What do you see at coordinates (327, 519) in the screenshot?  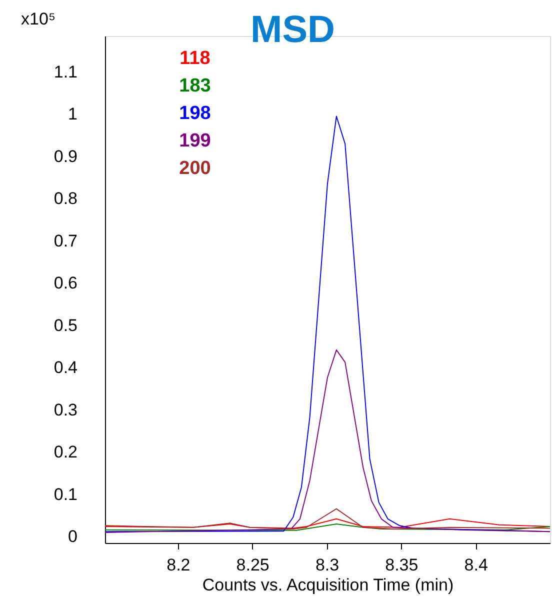 I see `line-series` at bounding box center [327, 519].